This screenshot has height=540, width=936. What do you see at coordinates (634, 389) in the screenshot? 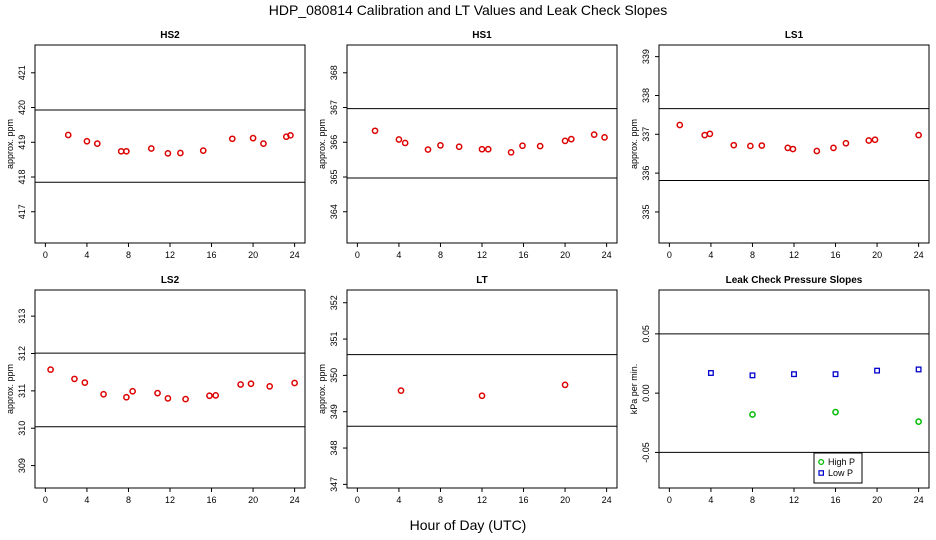
I see `y-axis-label: kPa per min.` at bounding box center [634, 389].